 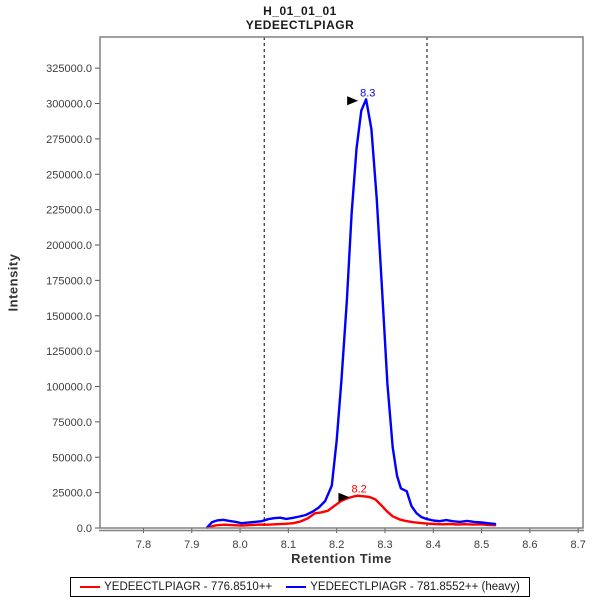 I want to click on x-axis-tick-label: 8.3, so click(x=384, y=545).